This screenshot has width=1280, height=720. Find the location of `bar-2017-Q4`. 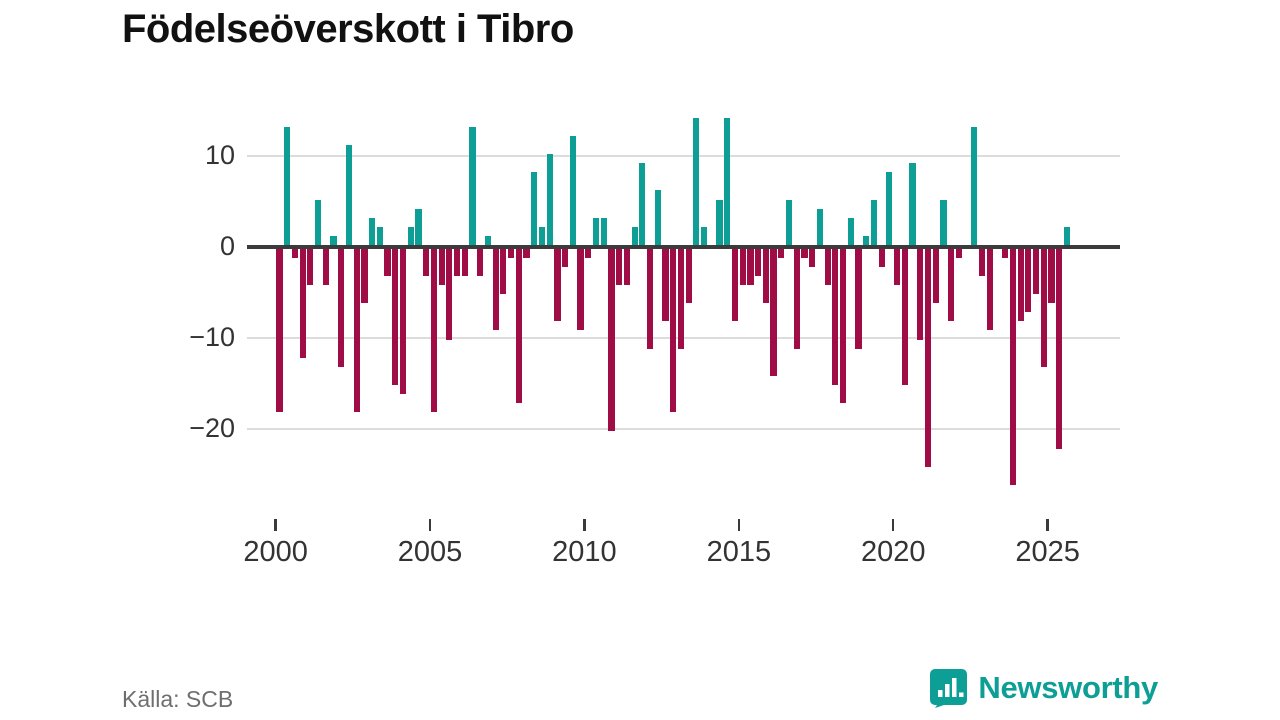

bar-2017-Q4 is located at coordinates (827, 266).